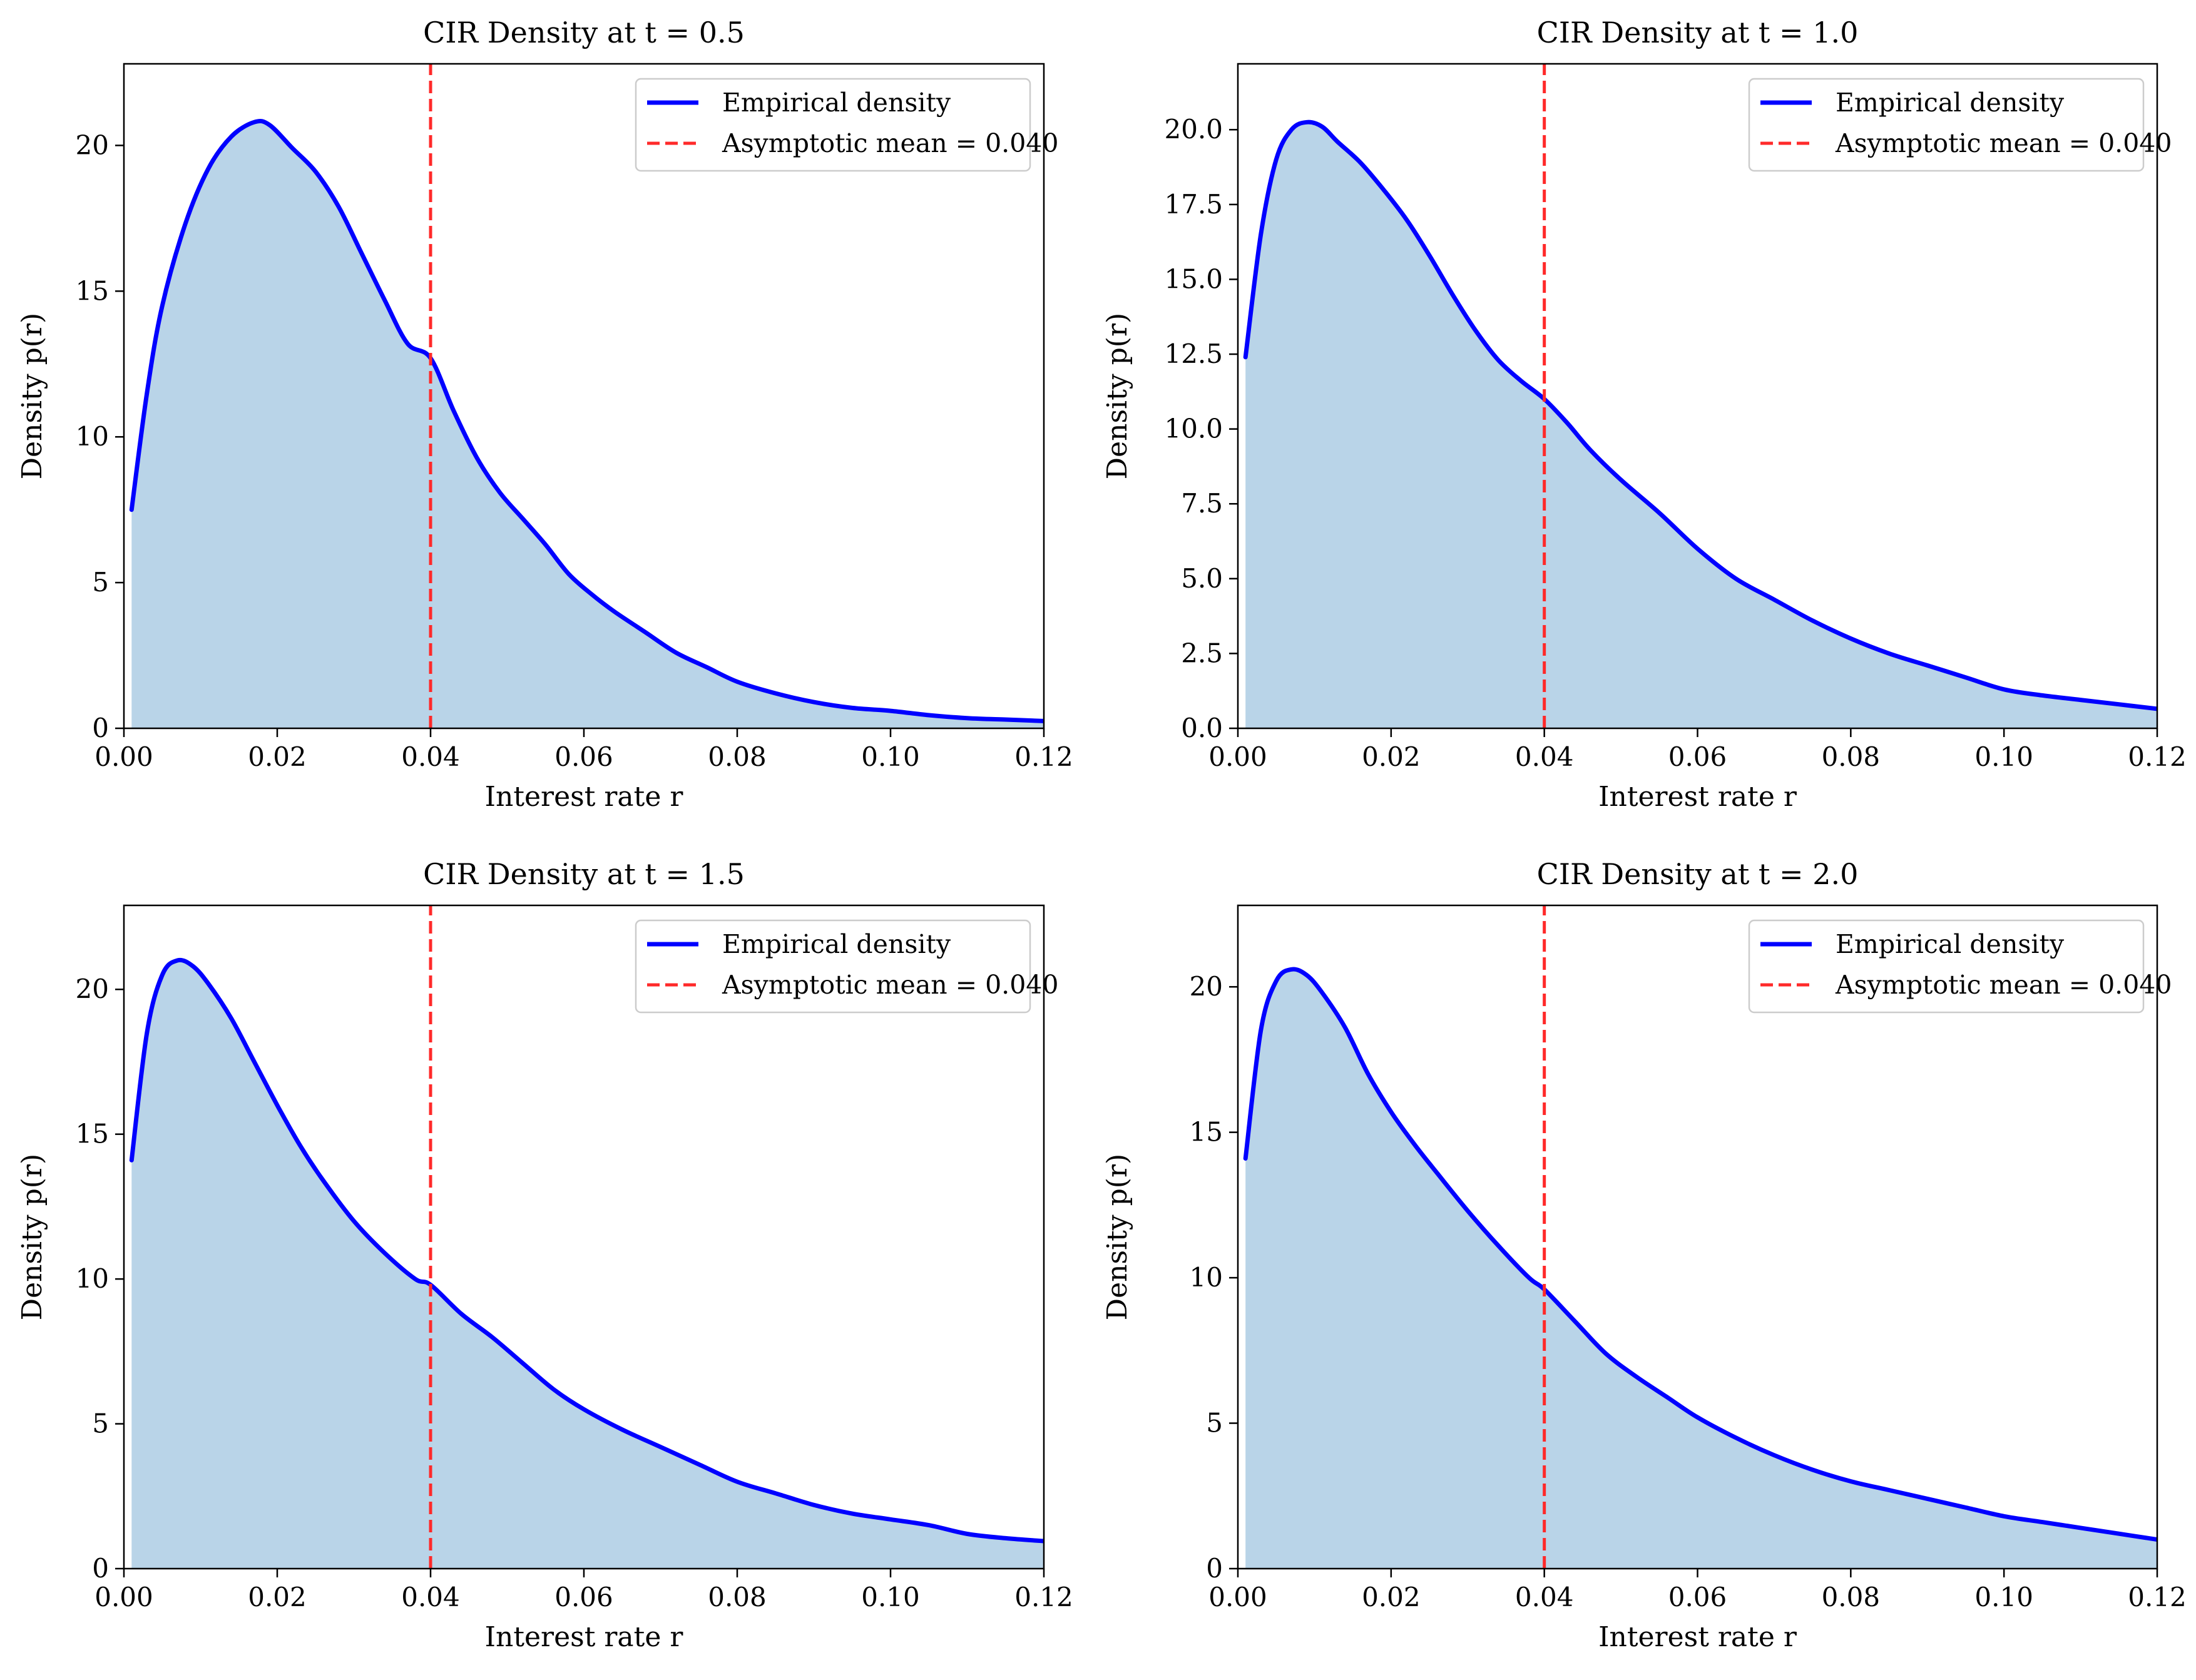 The width and height of the screenshot is (2196, 1680). What do you see at coordinates (584, 874) in the screenshot?
I see `chart-title: CIR Density at t = 1.5` at bounding box center [584, 874].